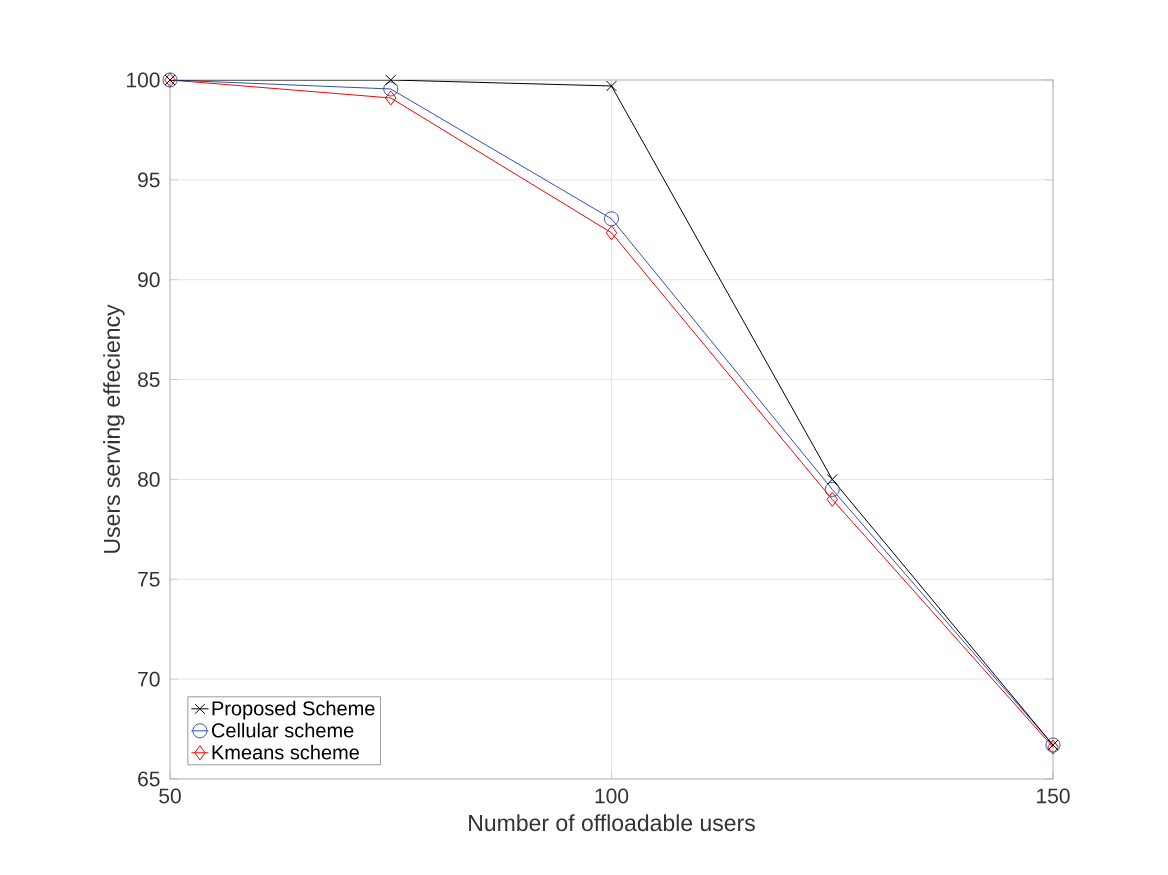 This screenshot has height=875, width=1168. What do you see at coordinates (149, 479) in the screenshot?
I see `y-tick-label: 80` at bounding box center [149, 479].